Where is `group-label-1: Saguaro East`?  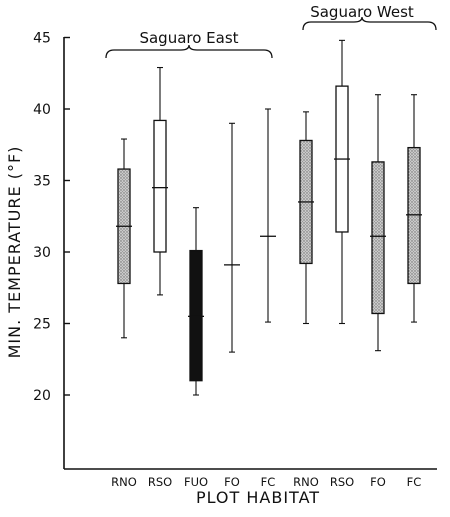 group-label-1: Saguaro East is located at coordinates (188, 38).